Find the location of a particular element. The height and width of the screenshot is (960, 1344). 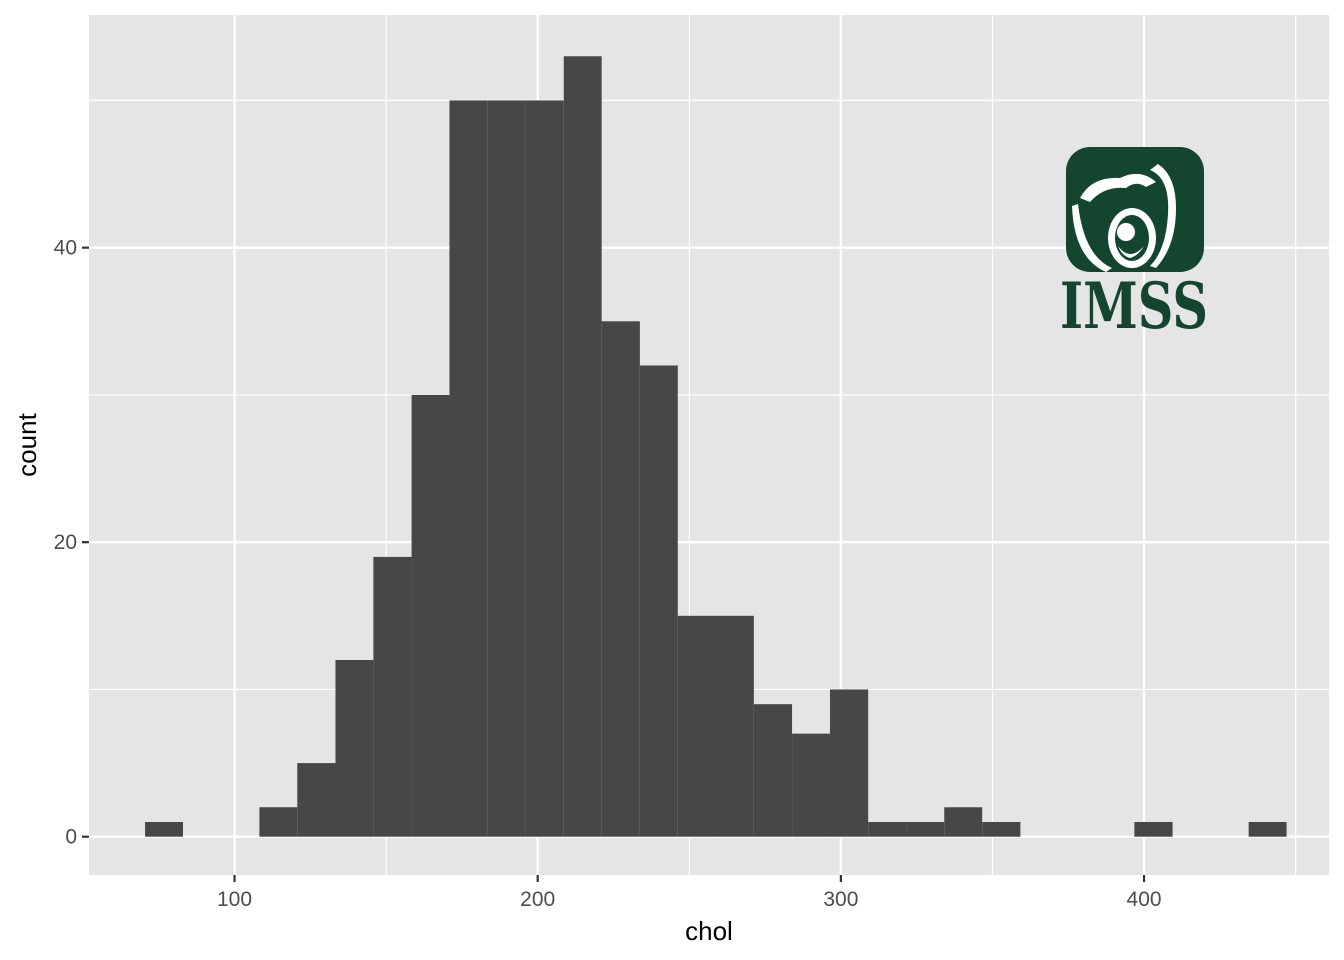

y-axis-title: count is located at coordinates (27, 444).